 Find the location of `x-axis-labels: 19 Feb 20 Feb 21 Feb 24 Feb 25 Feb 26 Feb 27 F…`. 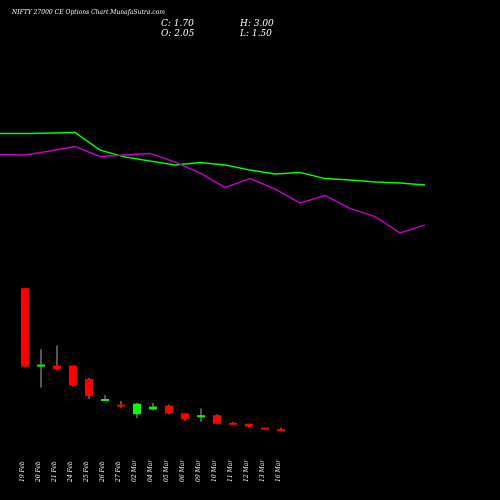

x-axis-labels: 19 Feb 20 Feb 21 Feb 24 Feb 25 Feb 26 Feb 27 F… is located at coordinates (150, 471).